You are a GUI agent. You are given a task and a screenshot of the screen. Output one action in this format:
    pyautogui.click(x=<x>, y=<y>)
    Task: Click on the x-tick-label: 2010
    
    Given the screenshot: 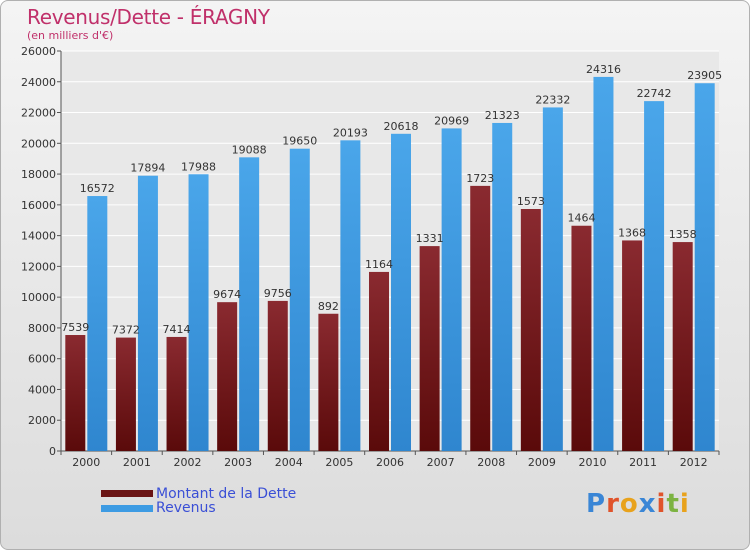 What is the action you would take?
    pyautogui.click(x=592, y=462)
    